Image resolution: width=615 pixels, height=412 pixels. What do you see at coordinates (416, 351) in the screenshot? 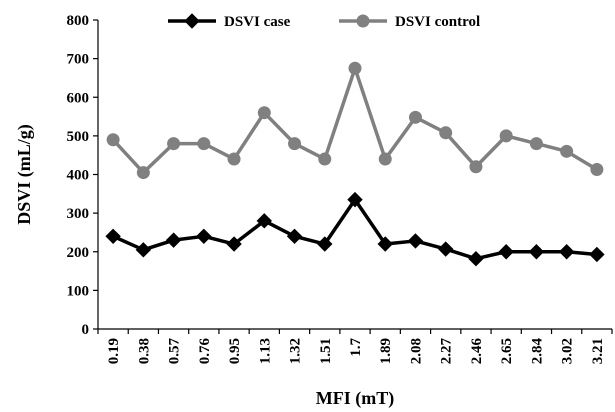
I see `x-tick-label: 2.08` at bounding box center [416, 351].